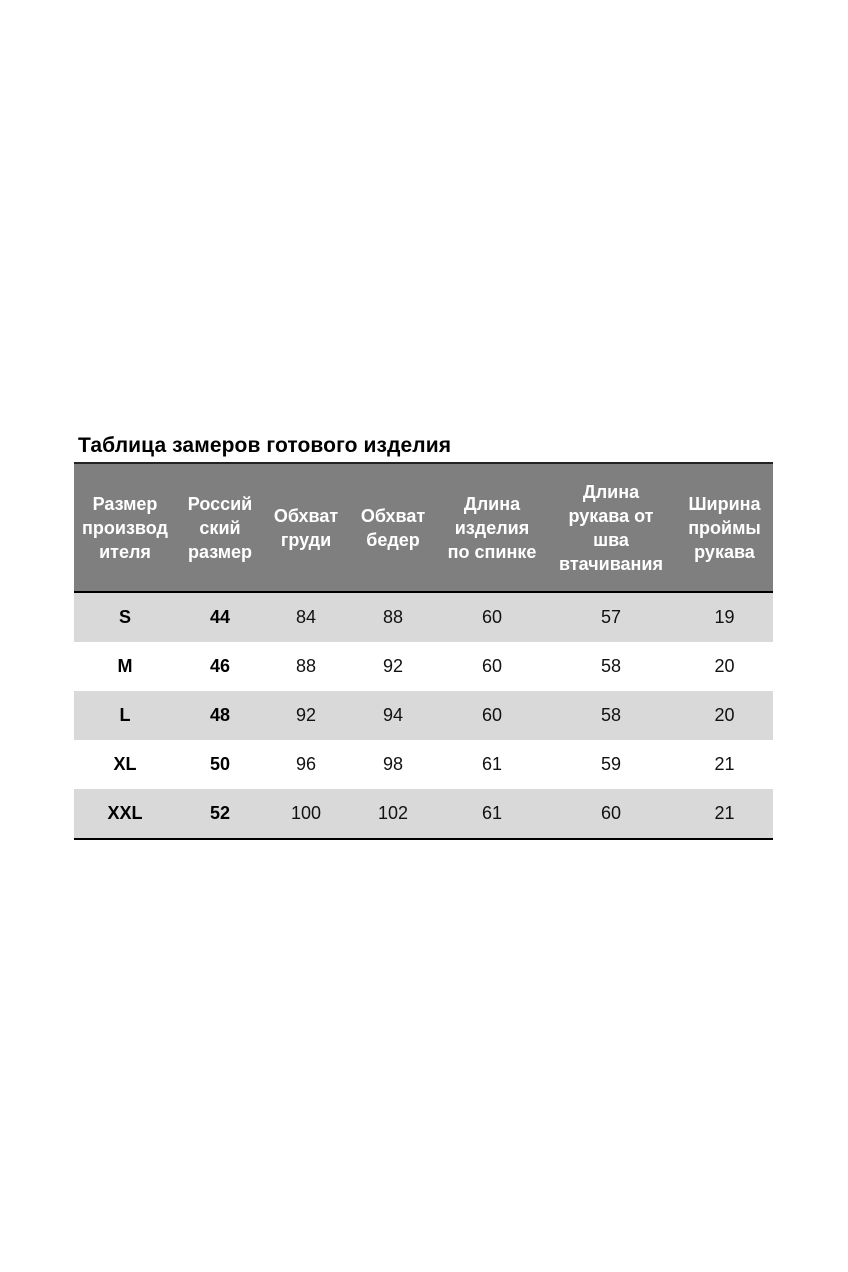 This screenshot has height=1272, width=848. I want to click on measure-cell: 98, so click(393, 764).